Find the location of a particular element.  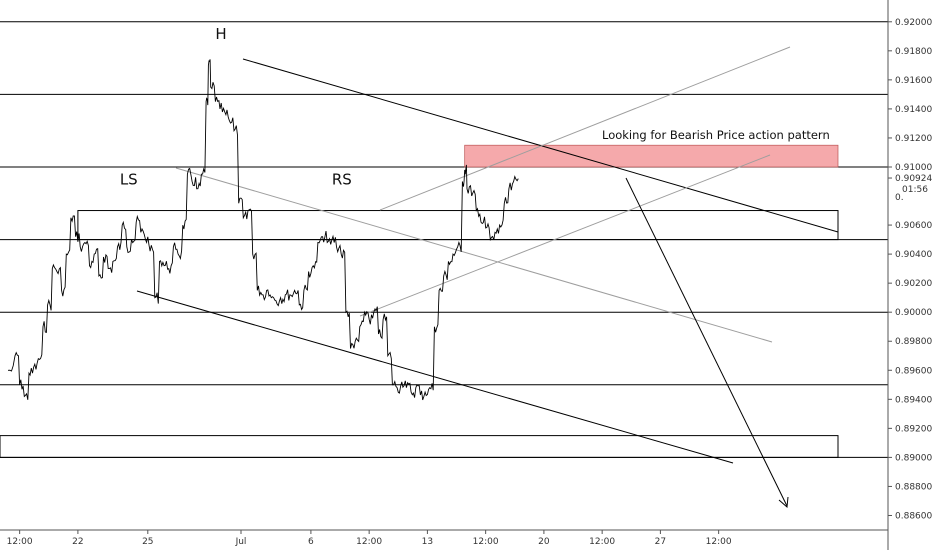

bearish-zone-label: Looking for Bearish Price action pattern is located at coordinates (716, 135).